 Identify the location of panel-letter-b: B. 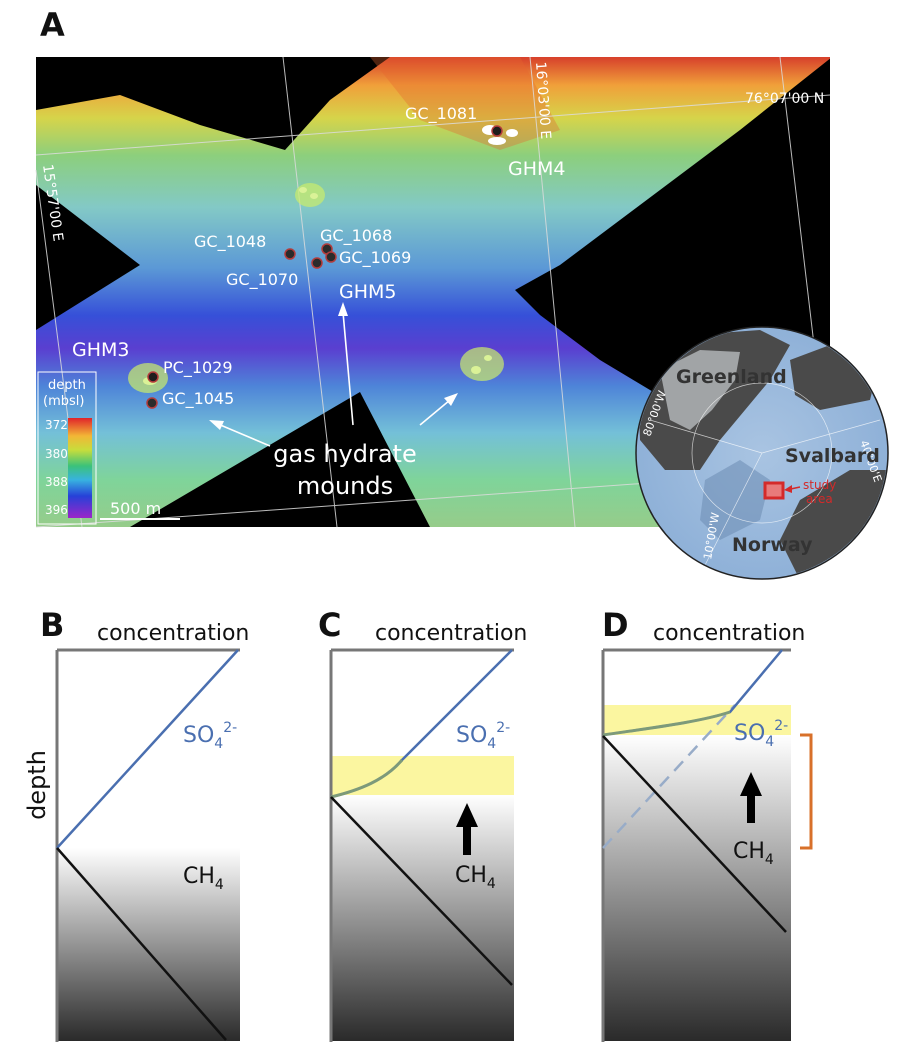
(52, 625).